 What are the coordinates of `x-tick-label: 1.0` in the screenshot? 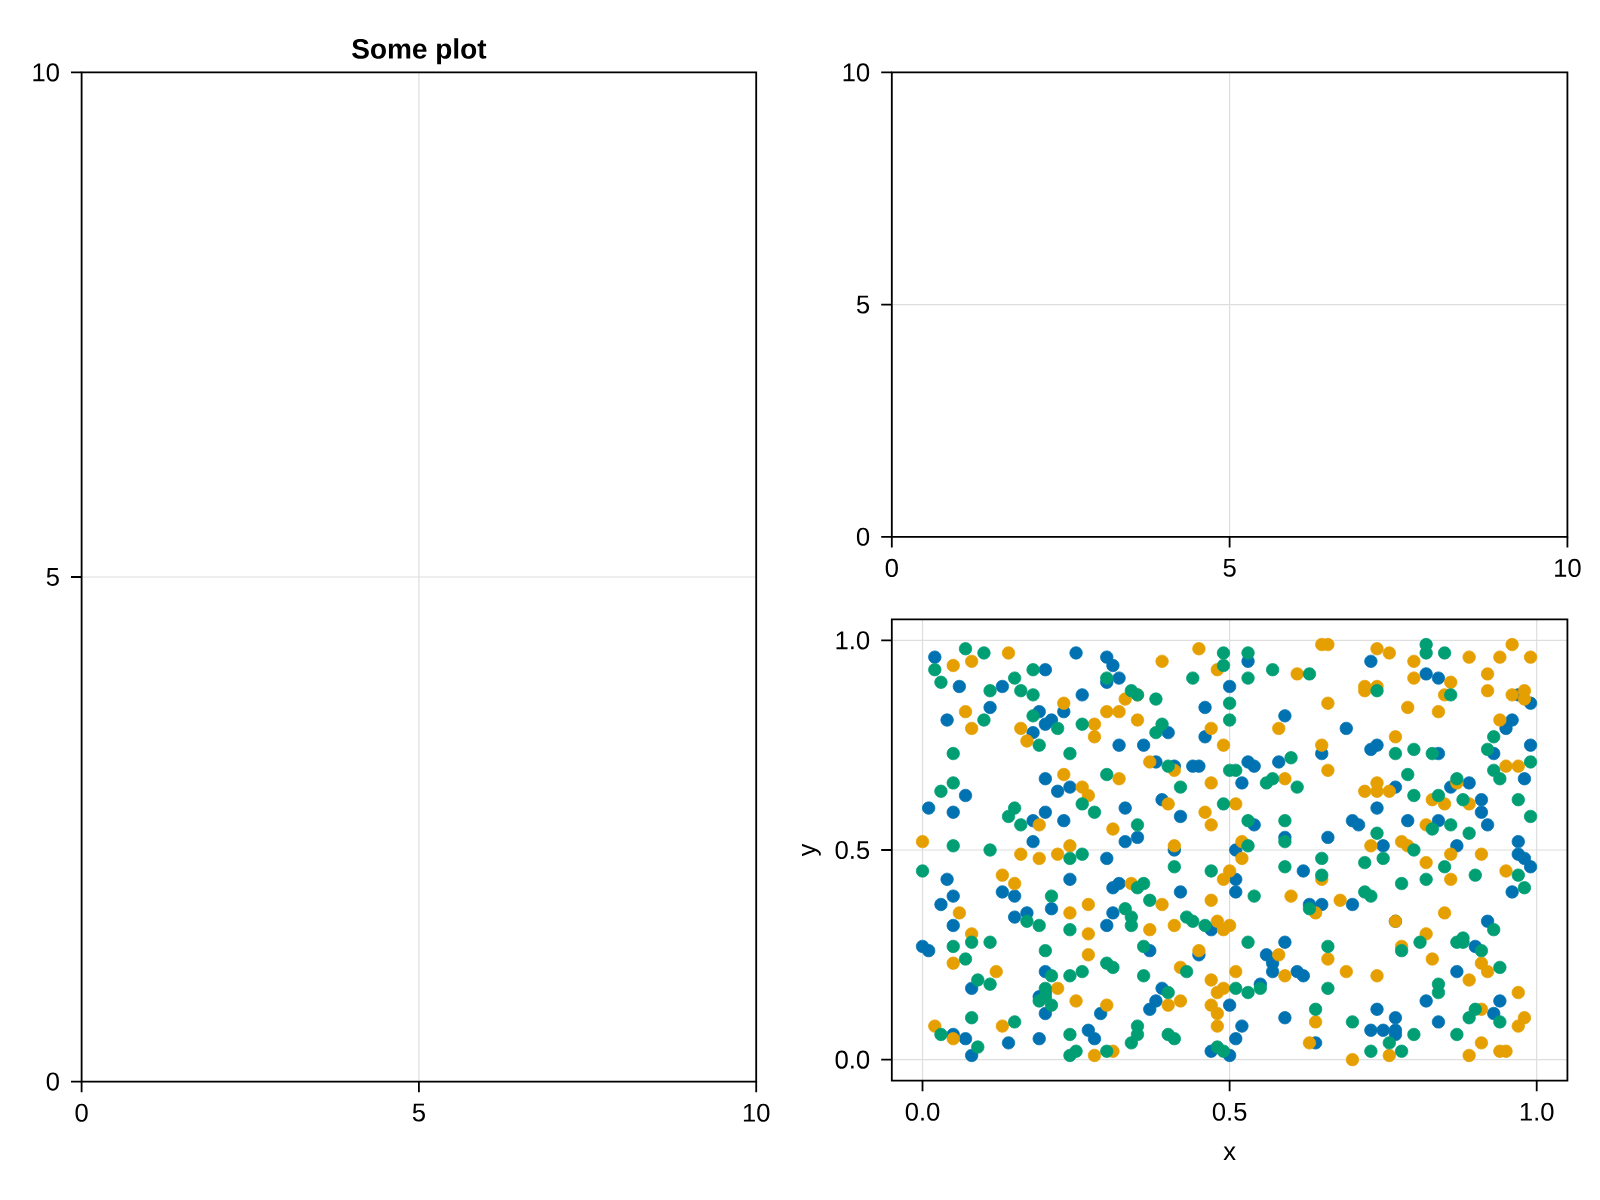 It's located at (1537, 1111).